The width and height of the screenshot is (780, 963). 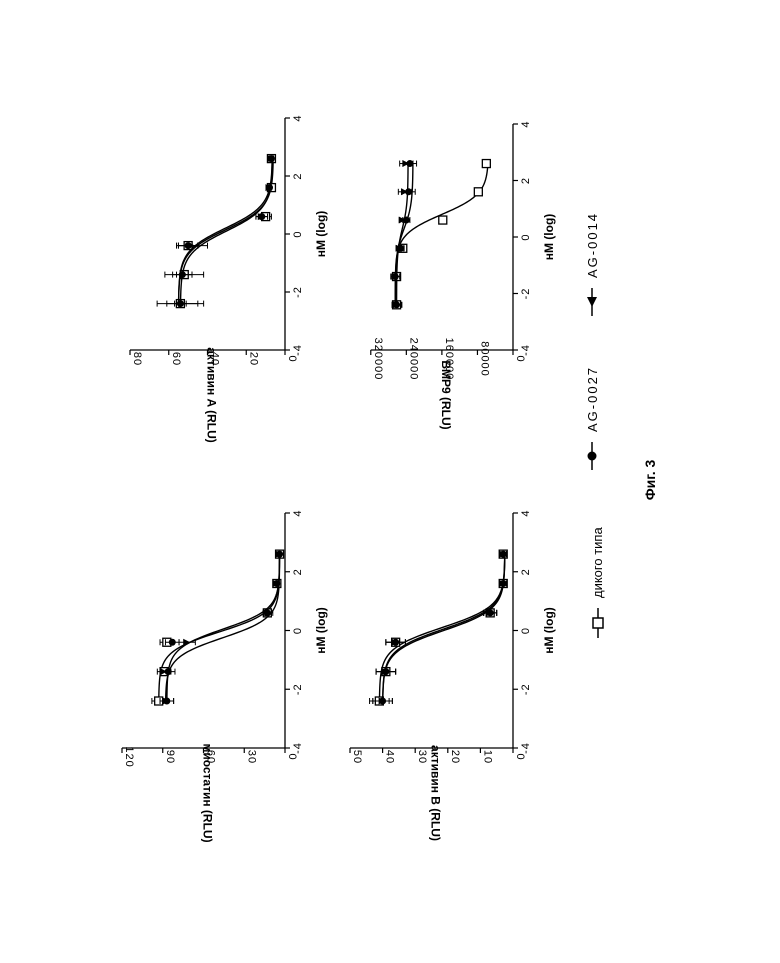 I want to click on y-axis-title: миостатин (RLU), so click(x=208, y=792).